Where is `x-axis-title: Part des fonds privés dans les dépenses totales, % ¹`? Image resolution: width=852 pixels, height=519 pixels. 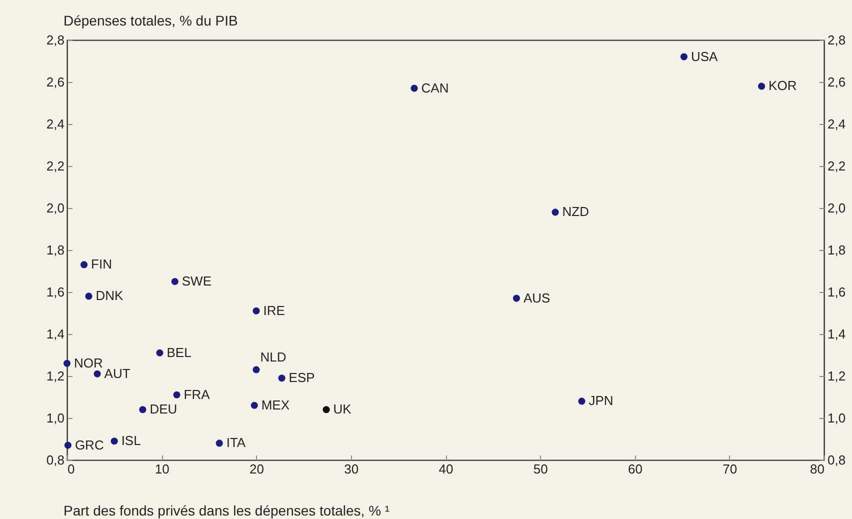 x-axis-title: Part des fonds privés dans les dépenses totales, % ¹ is located at coordinates (227, 510).